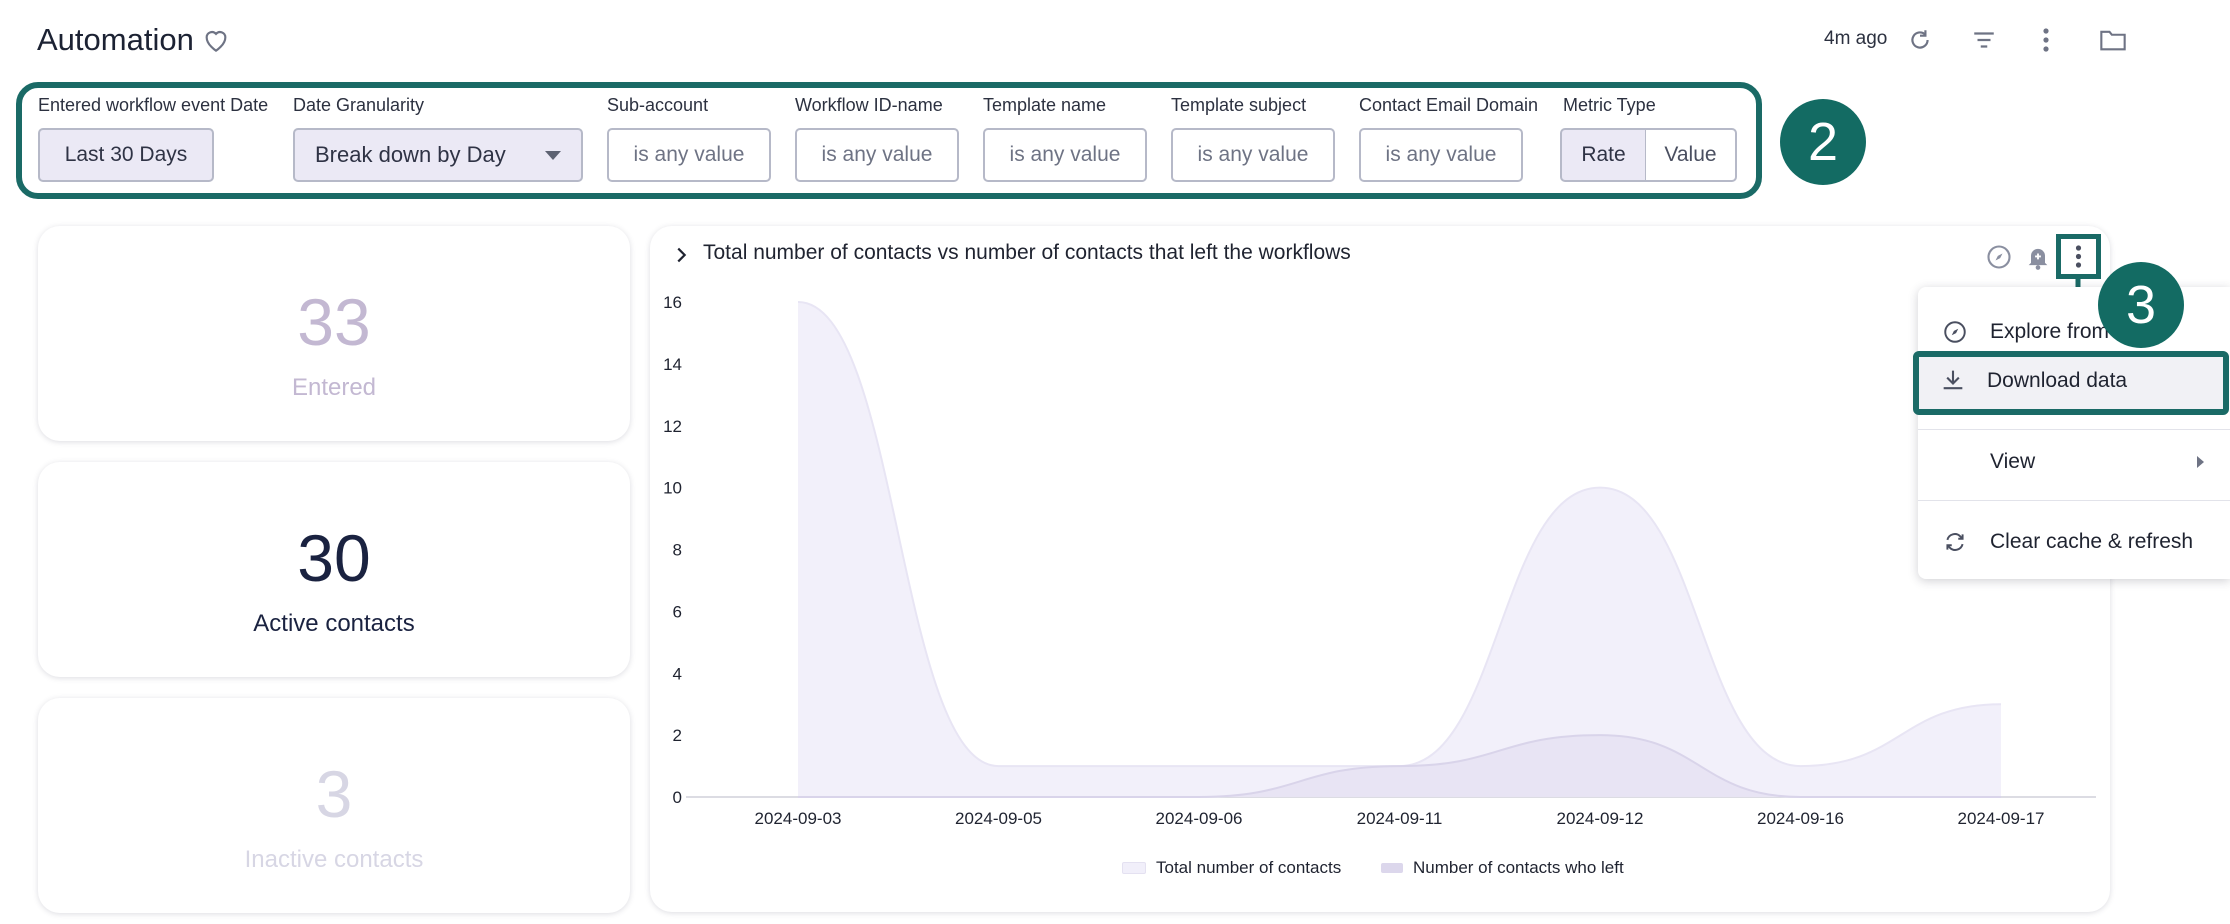 This screenshot has height=924, width=2230. I want to click on granularity-select: Break down by Day, so click(438, 155).